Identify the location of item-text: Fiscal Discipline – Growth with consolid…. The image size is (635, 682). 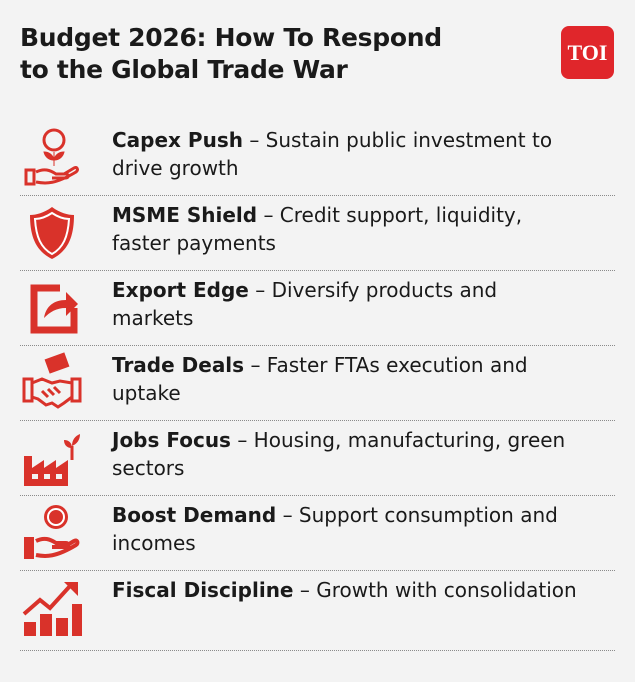
(347, 590).